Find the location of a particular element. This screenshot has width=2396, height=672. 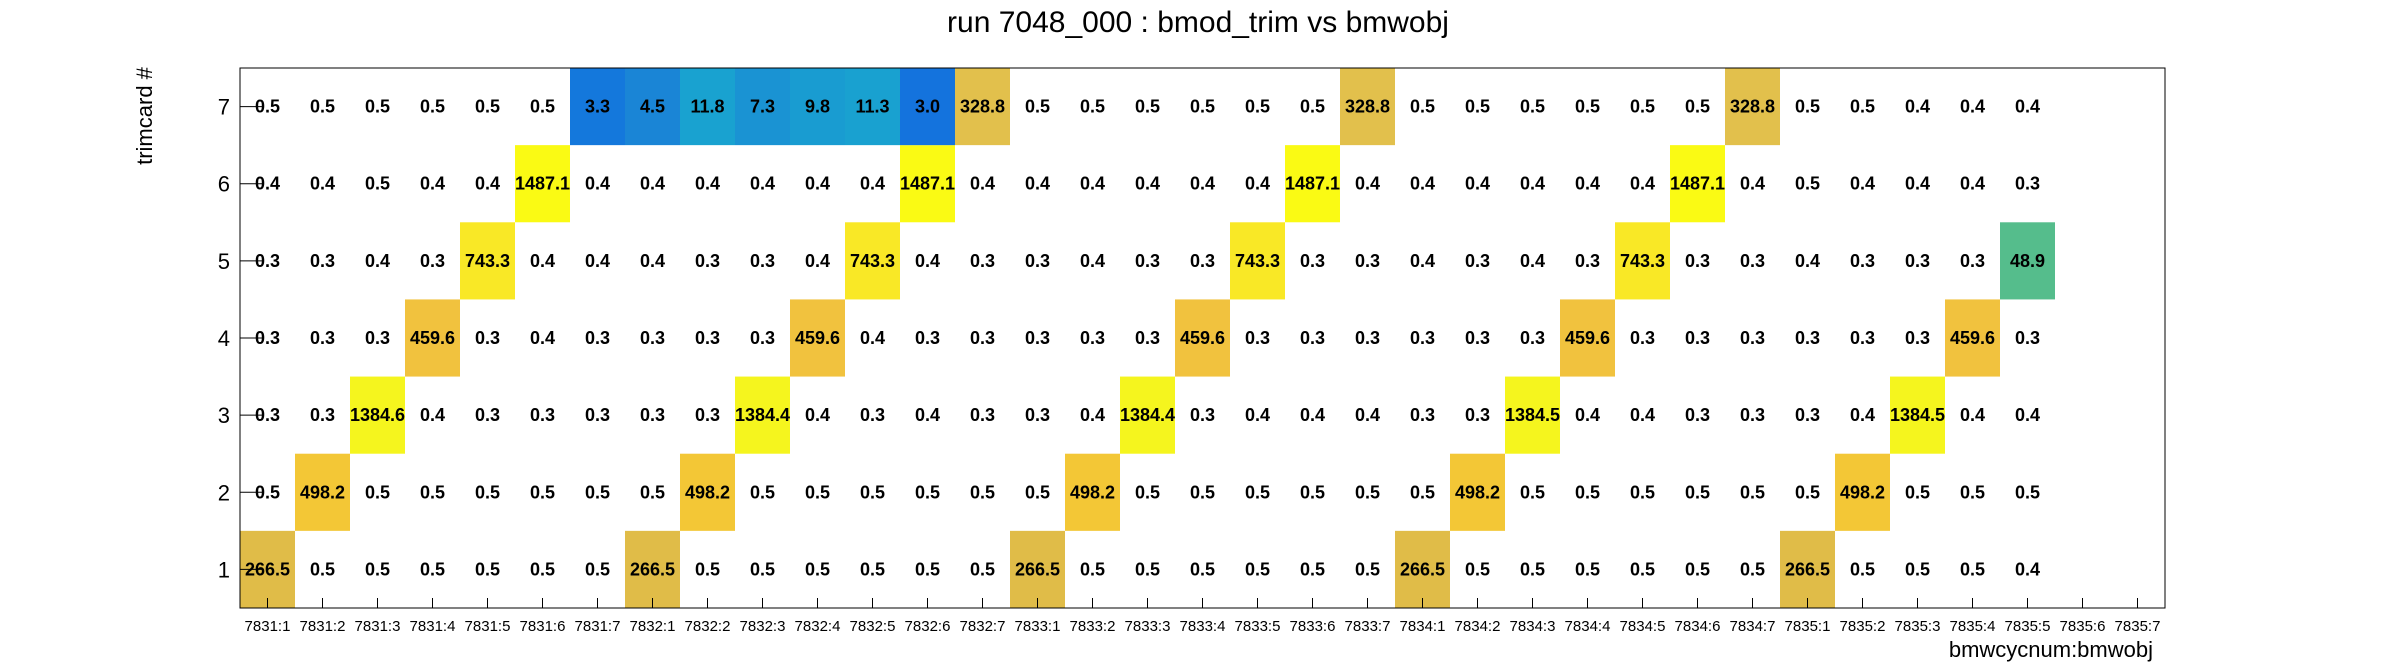

cell-value-label: 1384.4 is located at coordinates (1147, 415).